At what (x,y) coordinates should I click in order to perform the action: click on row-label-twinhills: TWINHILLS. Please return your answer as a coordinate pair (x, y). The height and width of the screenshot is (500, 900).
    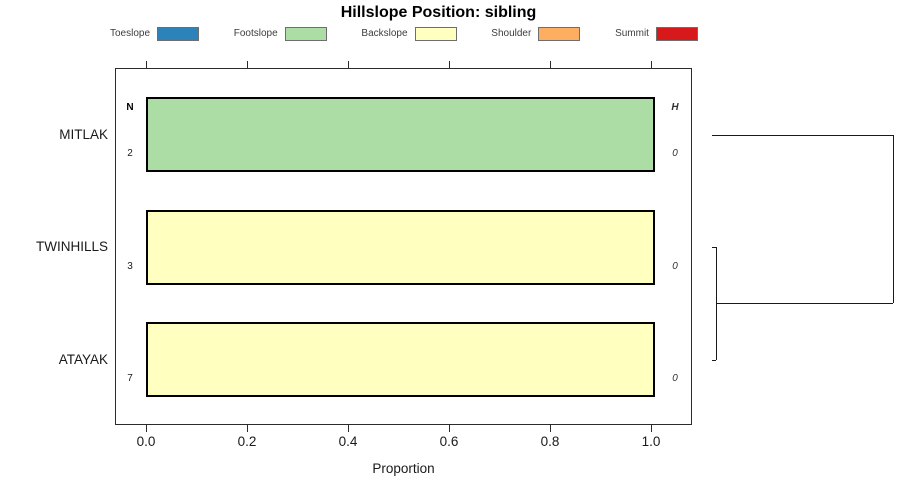
    Looking at the image, I should click on (71, 246).